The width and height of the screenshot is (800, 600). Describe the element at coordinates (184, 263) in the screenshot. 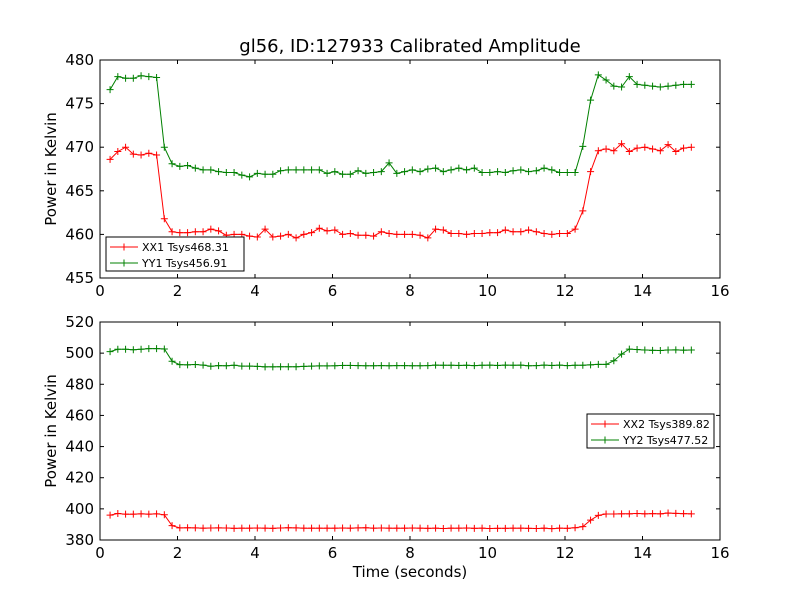

I see `top-legend-label: YY1 Tsys456.91` at that location.